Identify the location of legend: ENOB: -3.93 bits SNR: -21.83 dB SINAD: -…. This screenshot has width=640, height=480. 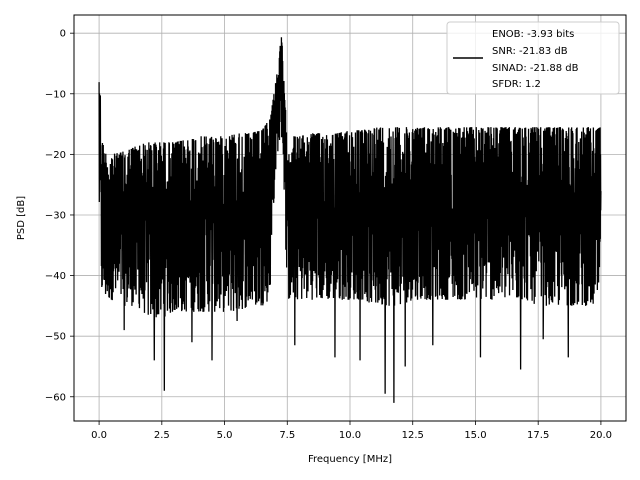
(533, 58).